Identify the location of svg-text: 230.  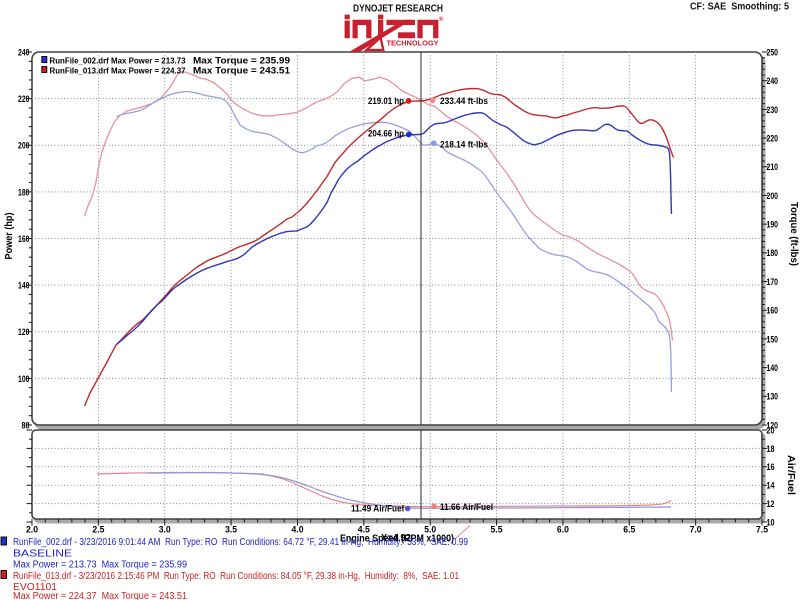
(773, 110).